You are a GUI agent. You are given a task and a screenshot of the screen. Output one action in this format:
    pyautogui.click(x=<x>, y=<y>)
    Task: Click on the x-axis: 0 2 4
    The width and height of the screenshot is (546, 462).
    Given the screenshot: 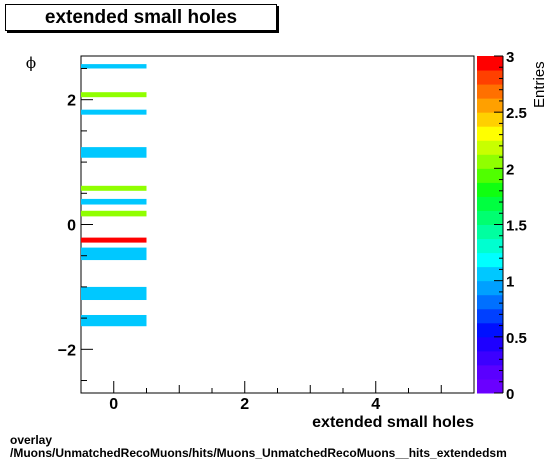 What is the action you would take?
    pyautogui.click(x=275, y=397)
    